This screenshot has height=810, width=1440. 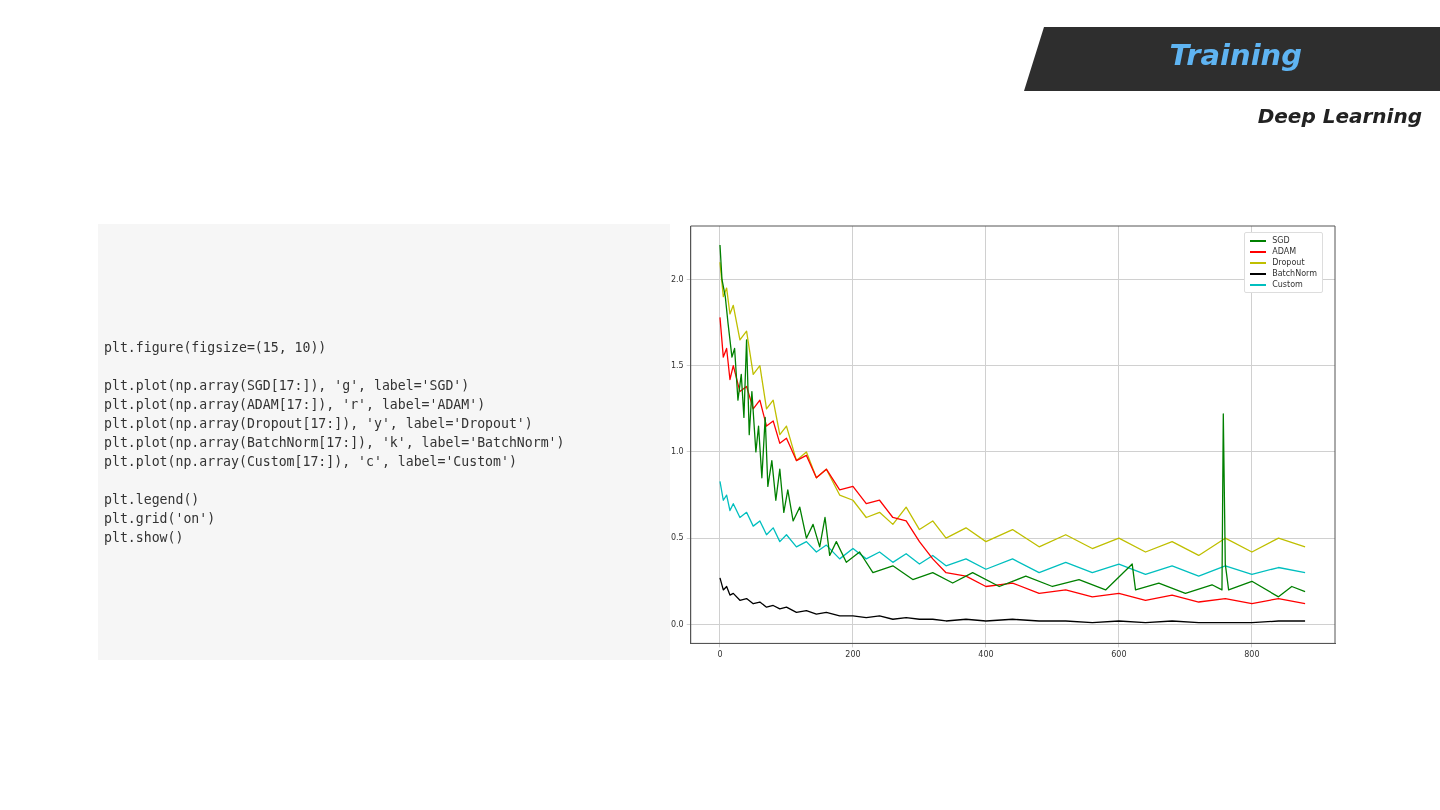 What do you see at coordinates (986, 655) in the screenshot?
I see `x-tick-label: 400` at bounding box center [986, 655].